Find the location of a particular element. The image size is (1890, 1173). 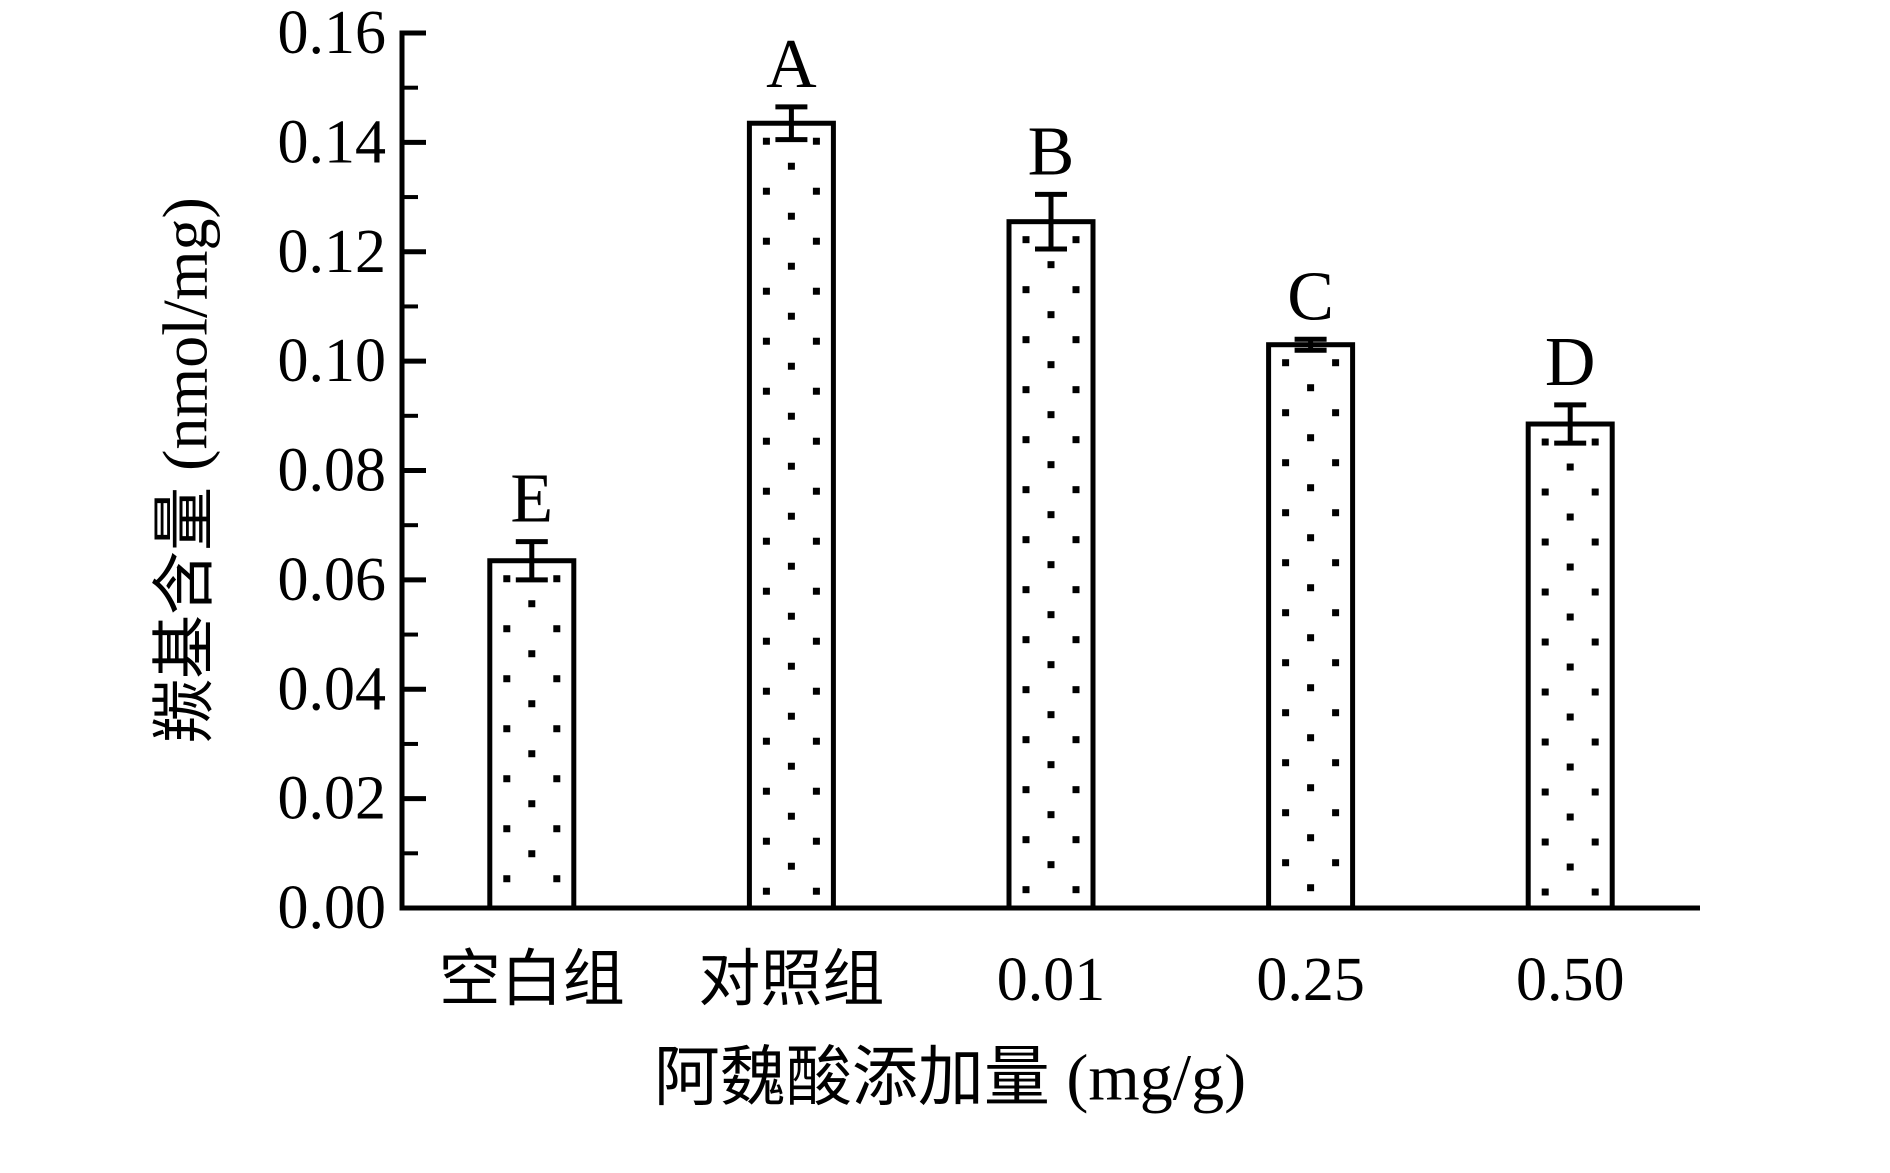

significance-letter: B is located at coordinates (1051, 151).